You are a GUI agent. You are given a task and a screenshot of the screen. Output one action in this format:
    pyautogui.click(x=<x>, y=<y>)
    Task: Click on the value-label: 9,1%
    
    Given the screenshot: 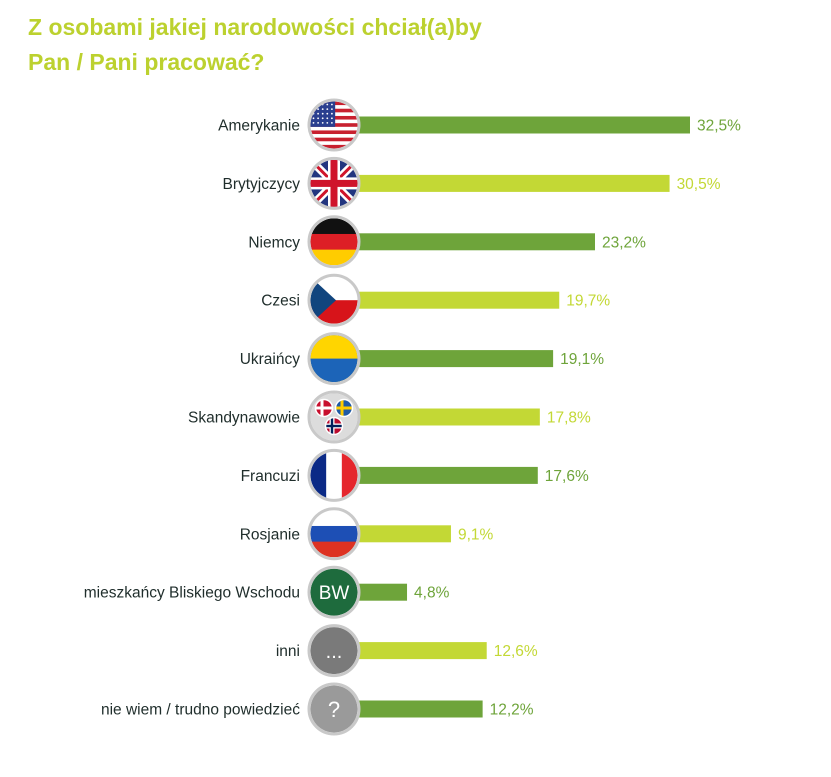 What is the action you would take?
    pyautogui.click(x=476, y=534)
    